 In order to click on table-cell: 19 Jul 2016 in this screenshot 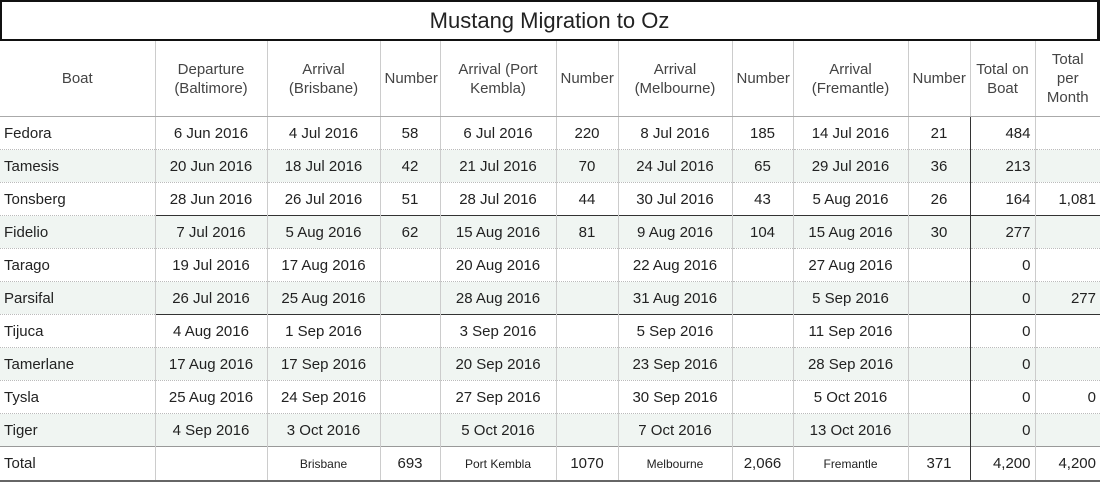, I will do `click(210, 265)`.